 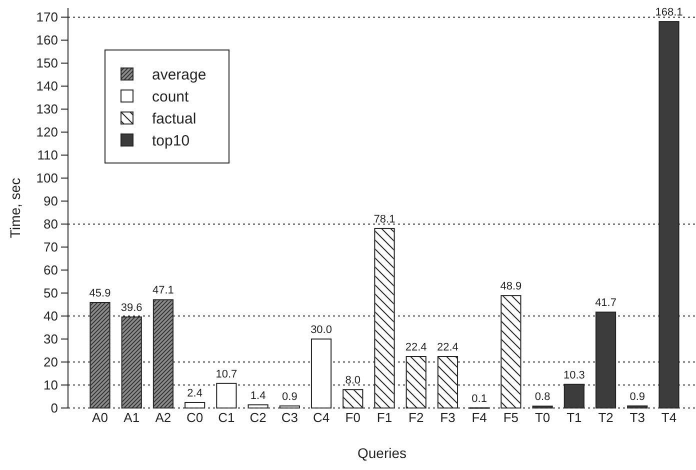 What do you see at coordinates (51, 339) in the screenshot?
I see `y-tick-label: 30` at bounding box center [51, 339].